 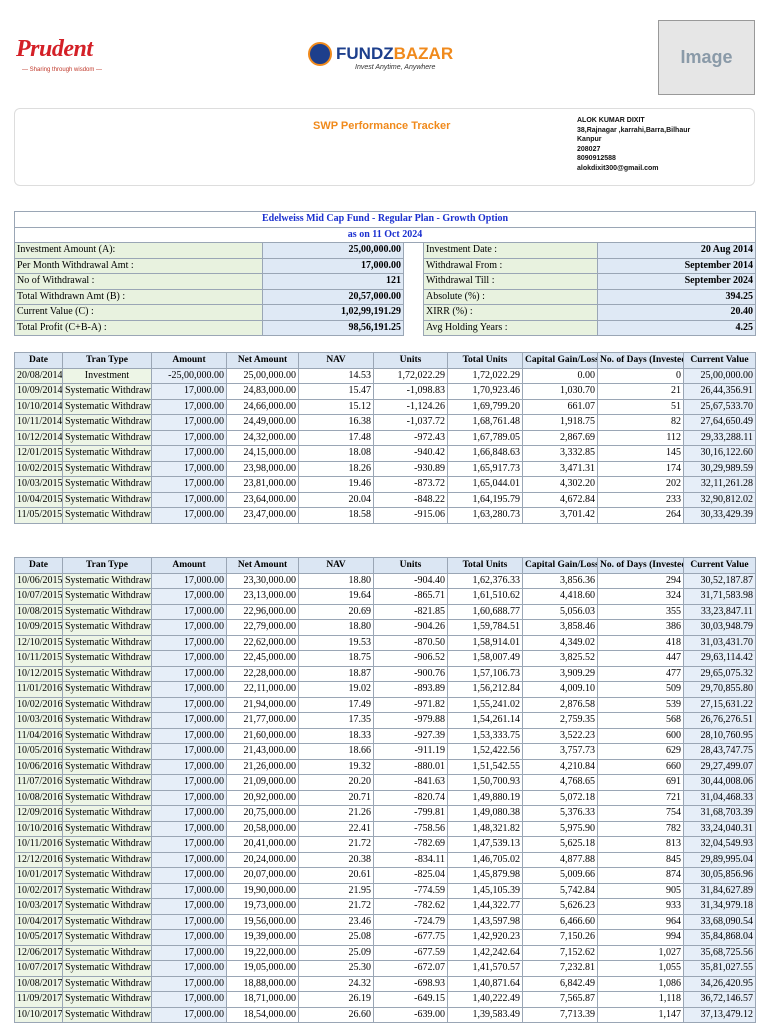 What do you see at coordinates (262, 735) in the screenshot?
I see `table-cell: 21,60,000.00` at bounding box center [262, 735].